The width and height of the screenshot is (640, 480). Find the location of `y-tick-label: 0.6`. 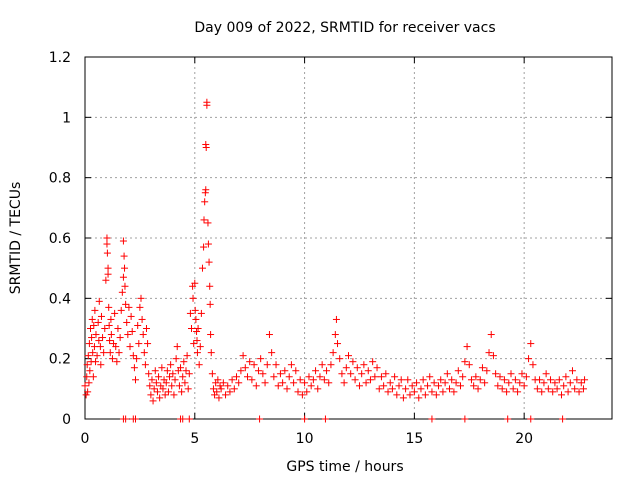

y-tick-label: 0.6 is located at coordinates (60, 239).